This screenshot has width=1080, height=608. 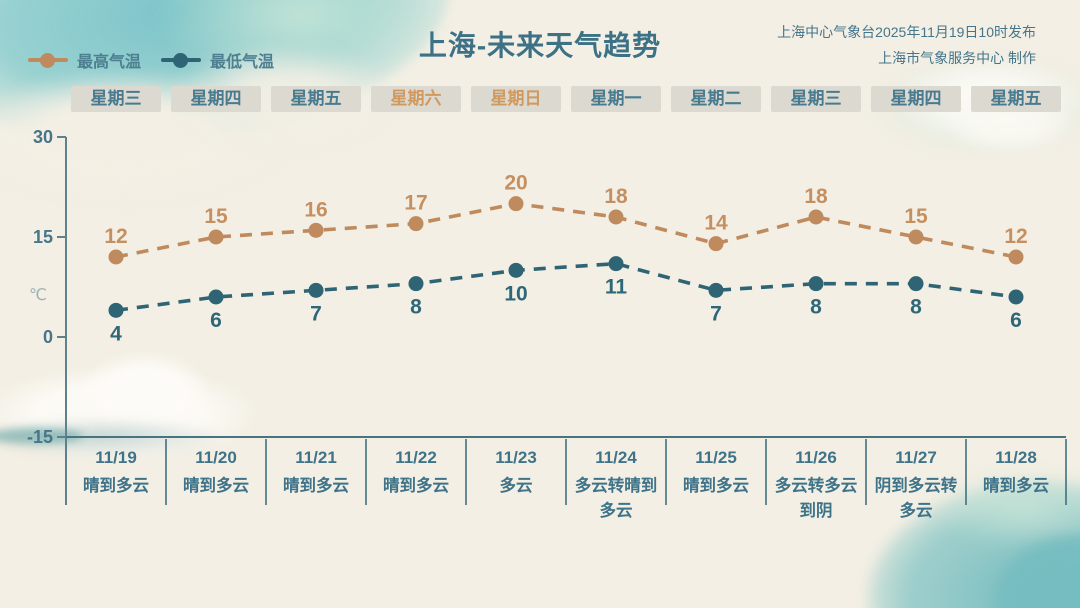 I want to click on legend-item-high: 最高气温, so click(x=84, y=60).